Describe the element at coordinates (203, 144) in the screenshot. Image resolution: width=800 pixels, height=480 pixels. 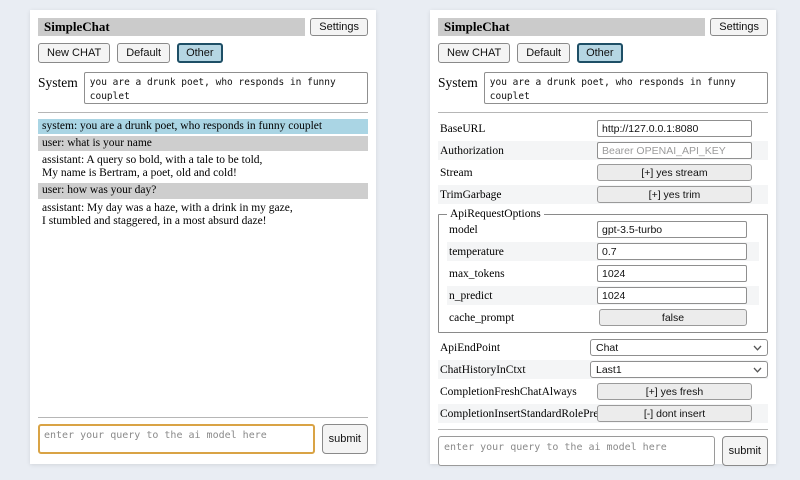
I see `chat-message-user: user: what is your name` at that location.